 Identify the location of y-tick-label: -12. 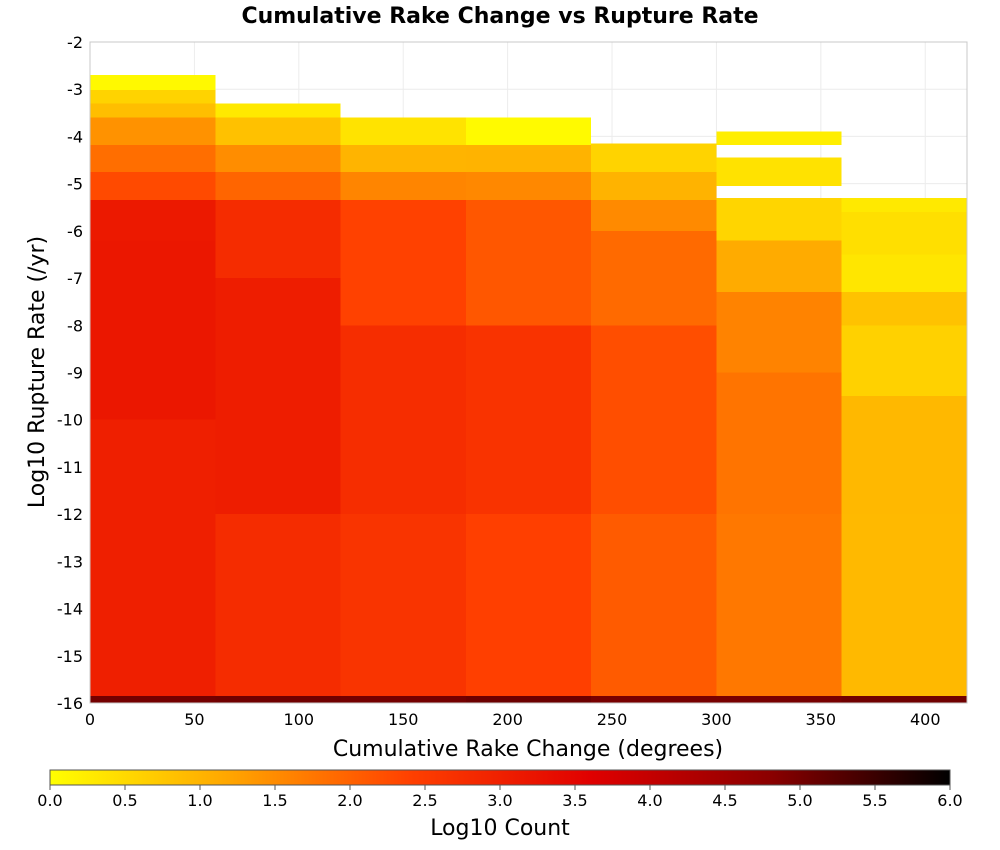
(70, 514).